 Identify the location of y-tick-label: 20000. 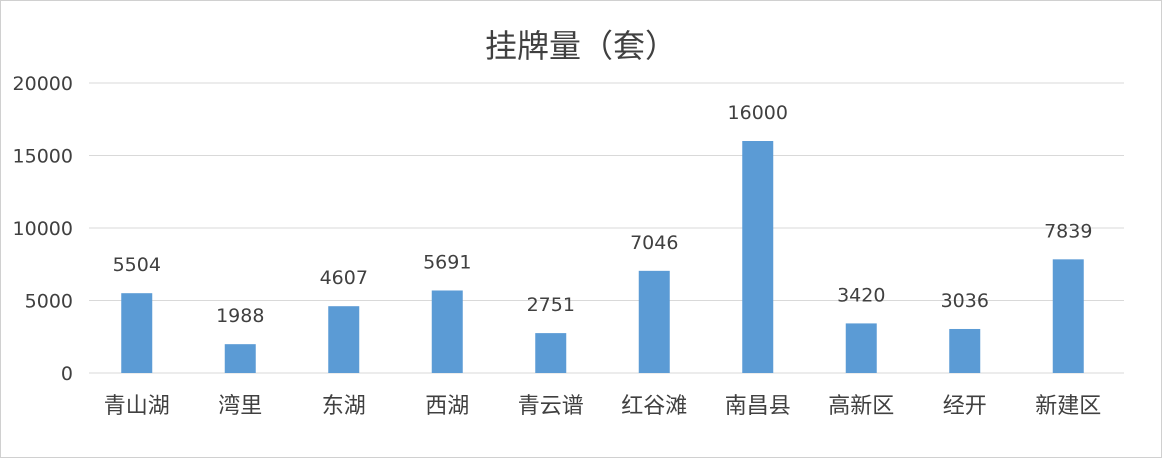
(43, 84).